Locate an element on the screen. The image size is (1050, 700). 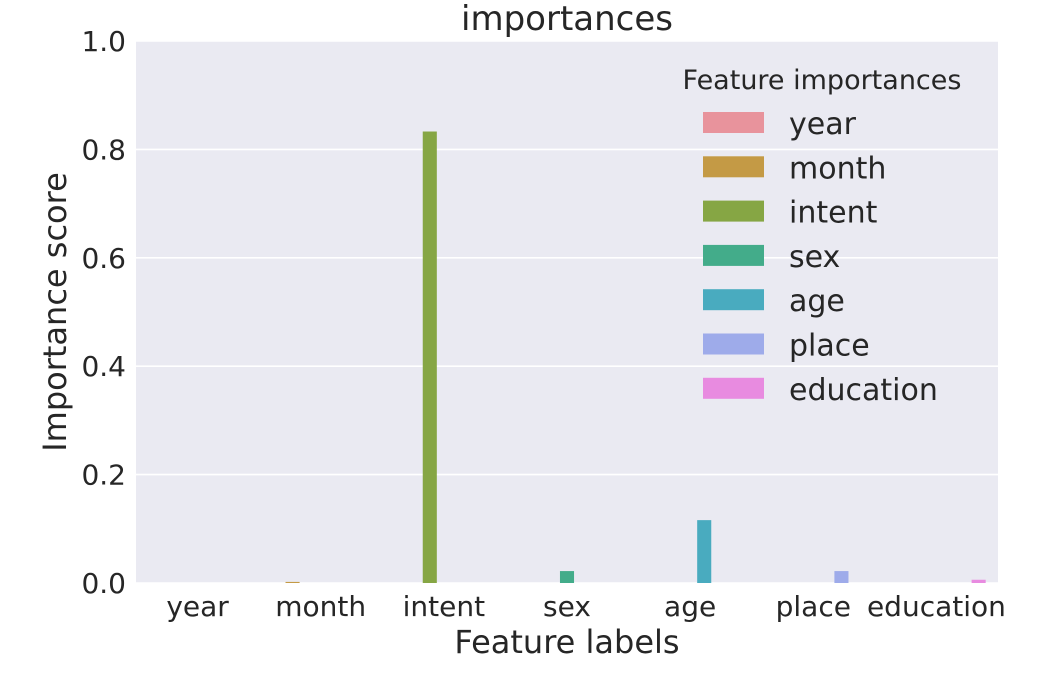
legend-label-age: age is located at coordinates (817, 301).